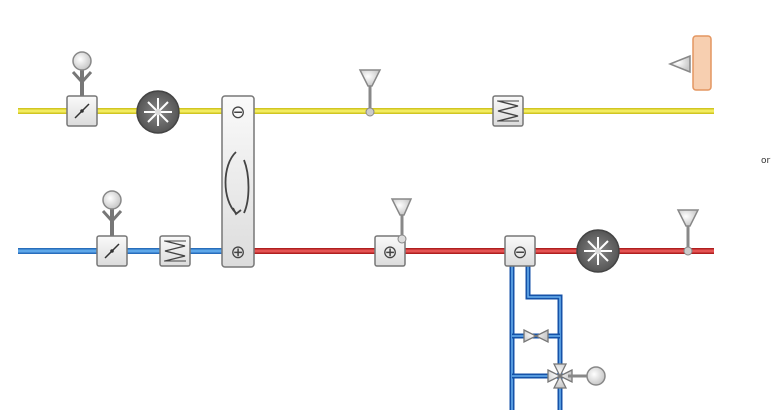 The width and height of the screenshot is (777, 419). What do you see at coordinates (596, 376) in the screenshot?
I see `valve-actuator-icon` at bounding box center [596, 376].